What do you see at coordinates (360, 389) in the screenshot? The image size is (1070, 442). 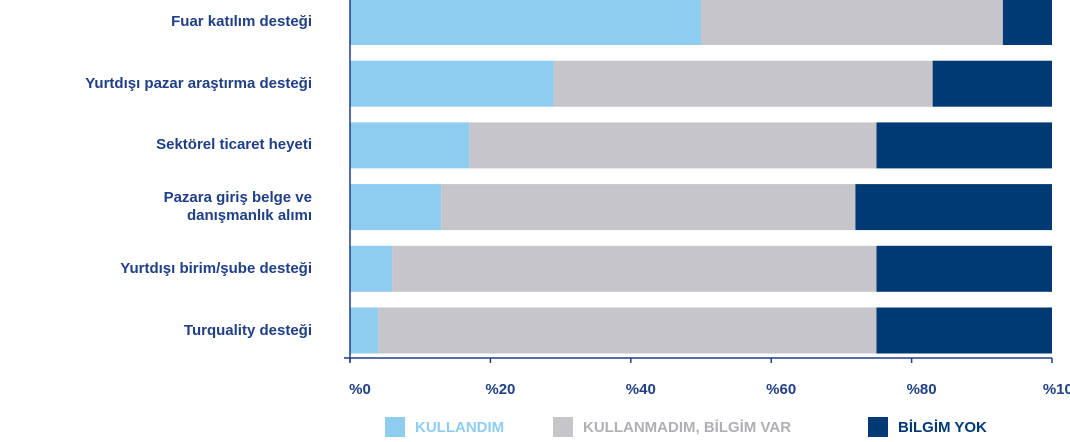 I see `x-tick-label: %0` at bounding box center [360, 389].